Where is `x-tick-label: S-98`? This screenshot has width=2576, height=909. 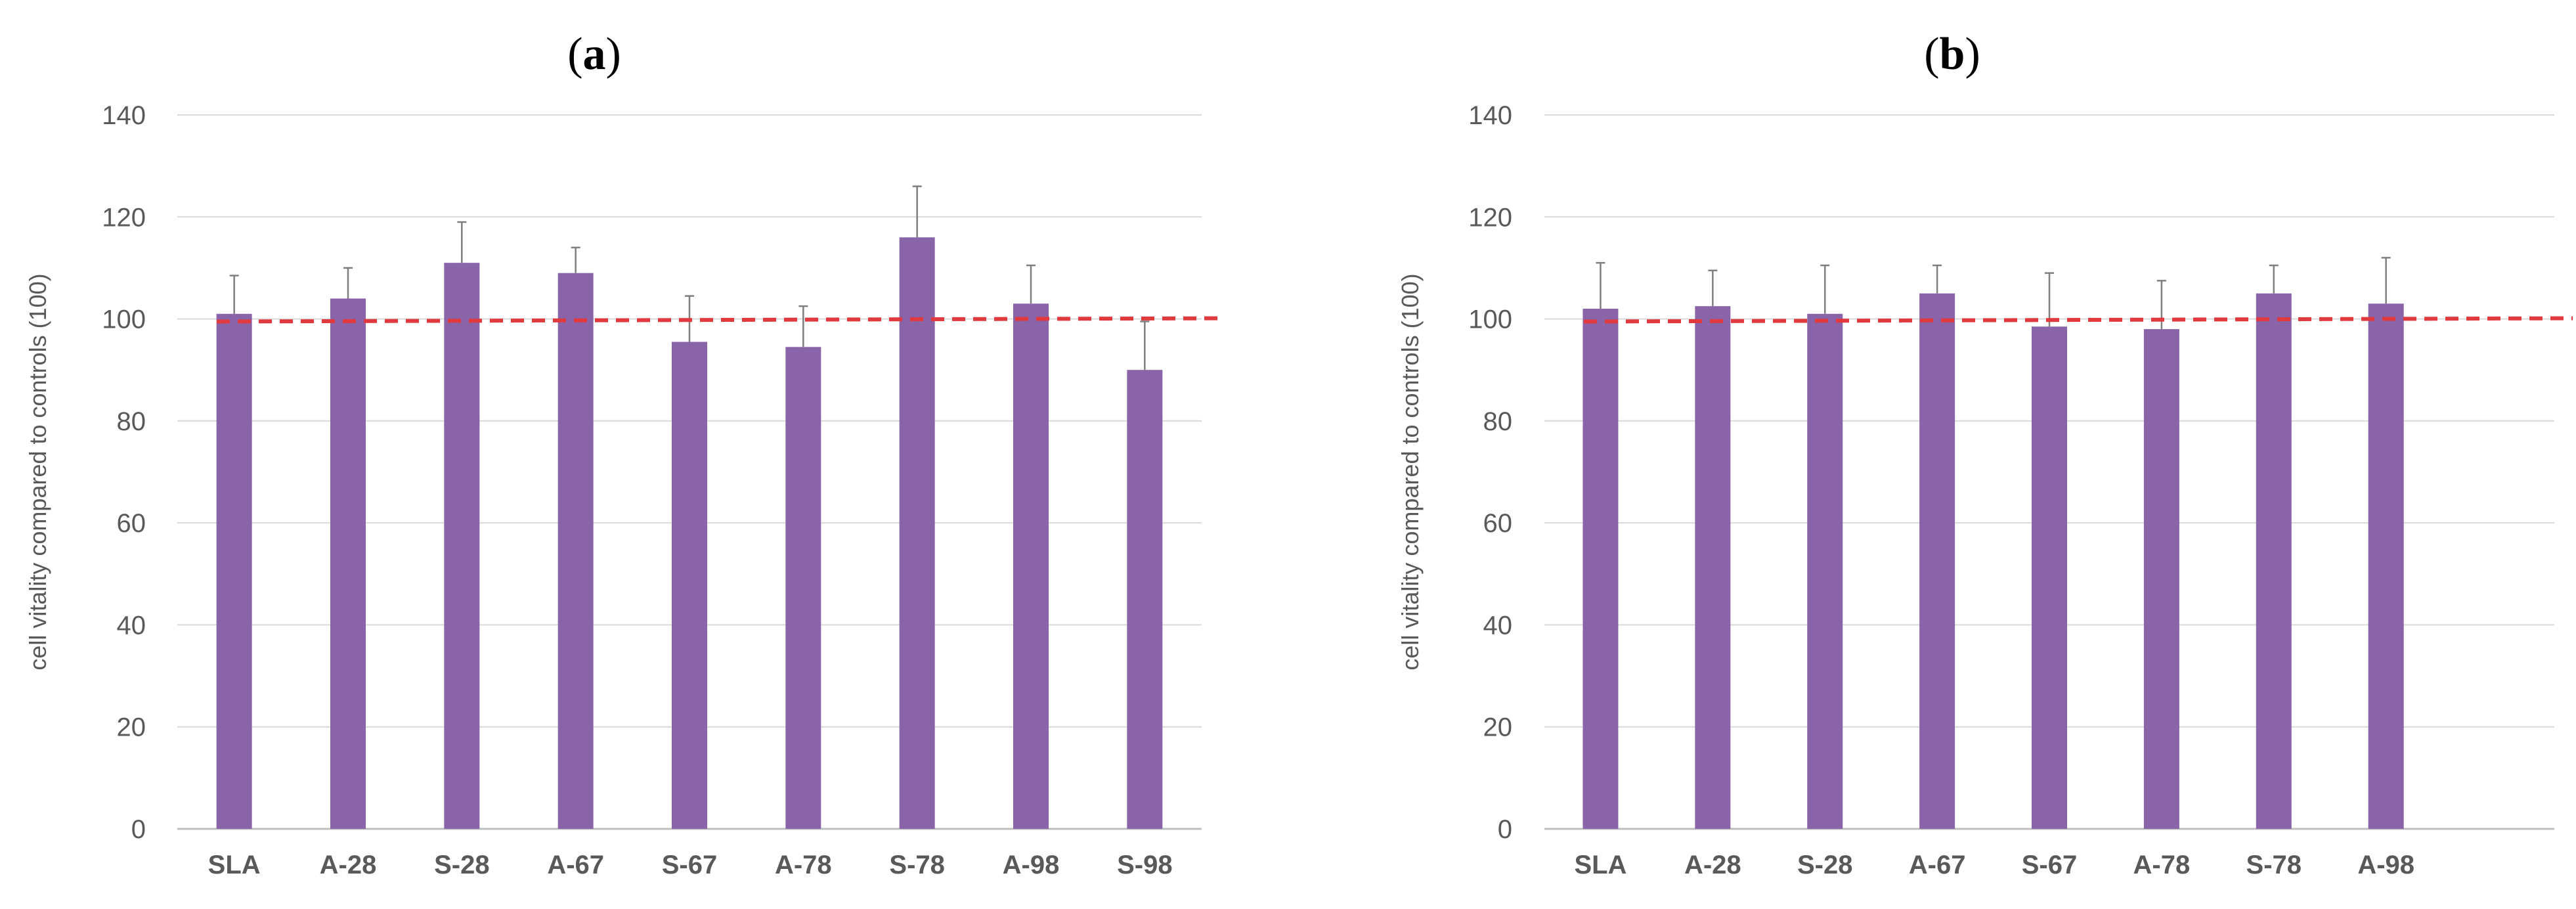
x-tick-label: S-98 is located at coordinates (1145, 865).